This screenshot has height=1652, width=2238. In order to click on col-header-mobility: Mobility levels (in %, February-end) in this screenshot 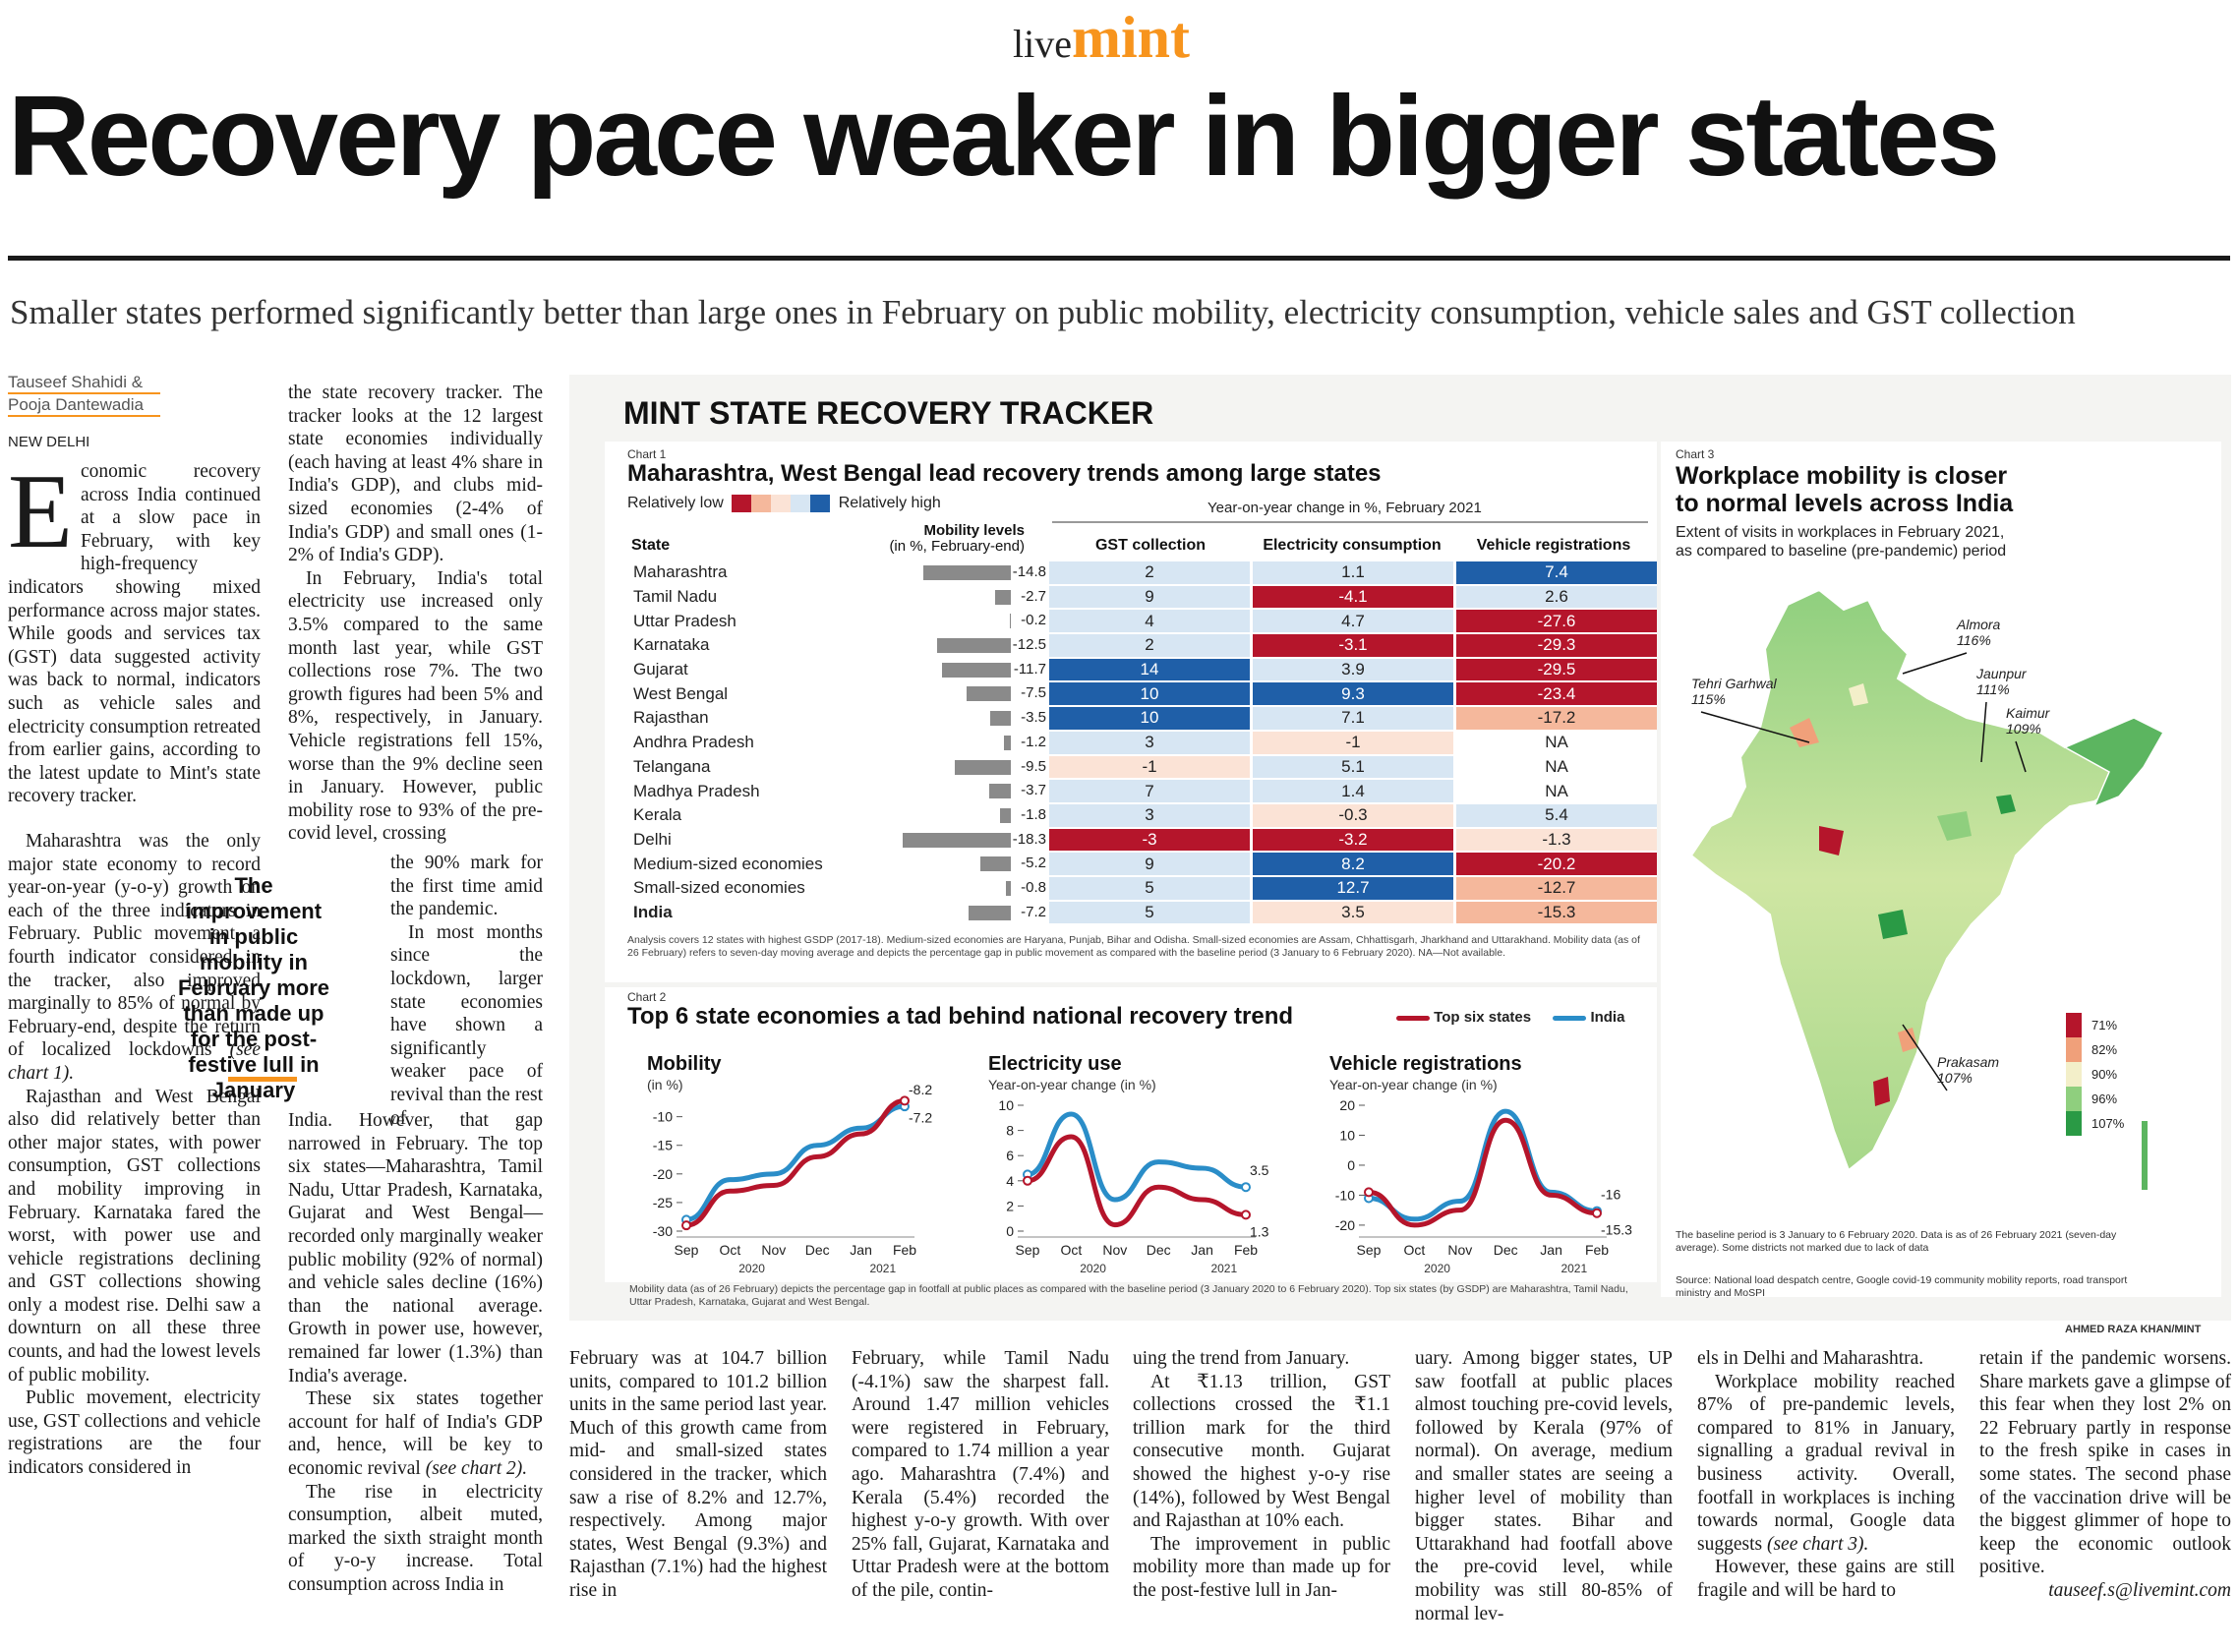, I will do `click(957, 538)`.